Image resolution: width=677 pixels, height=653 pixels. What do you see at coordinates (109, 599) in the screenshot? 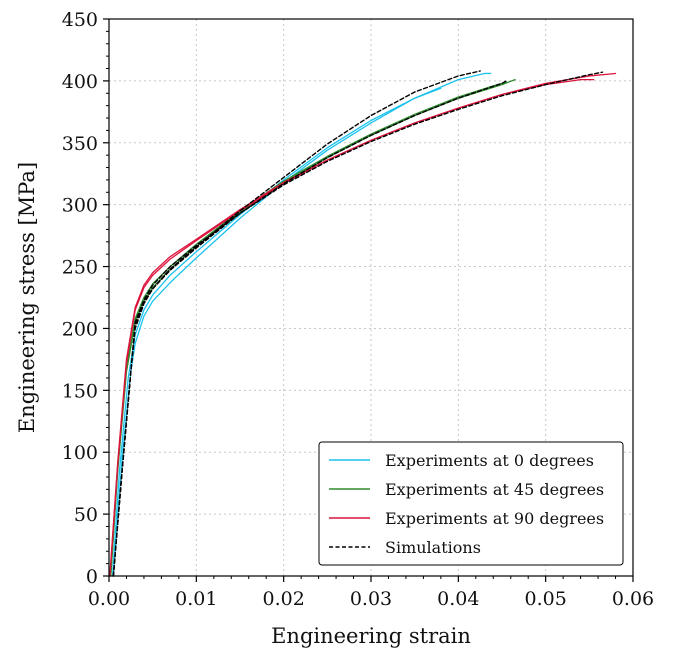
I see `x-tick-label: 0.00` at bounding box center [109, 599].